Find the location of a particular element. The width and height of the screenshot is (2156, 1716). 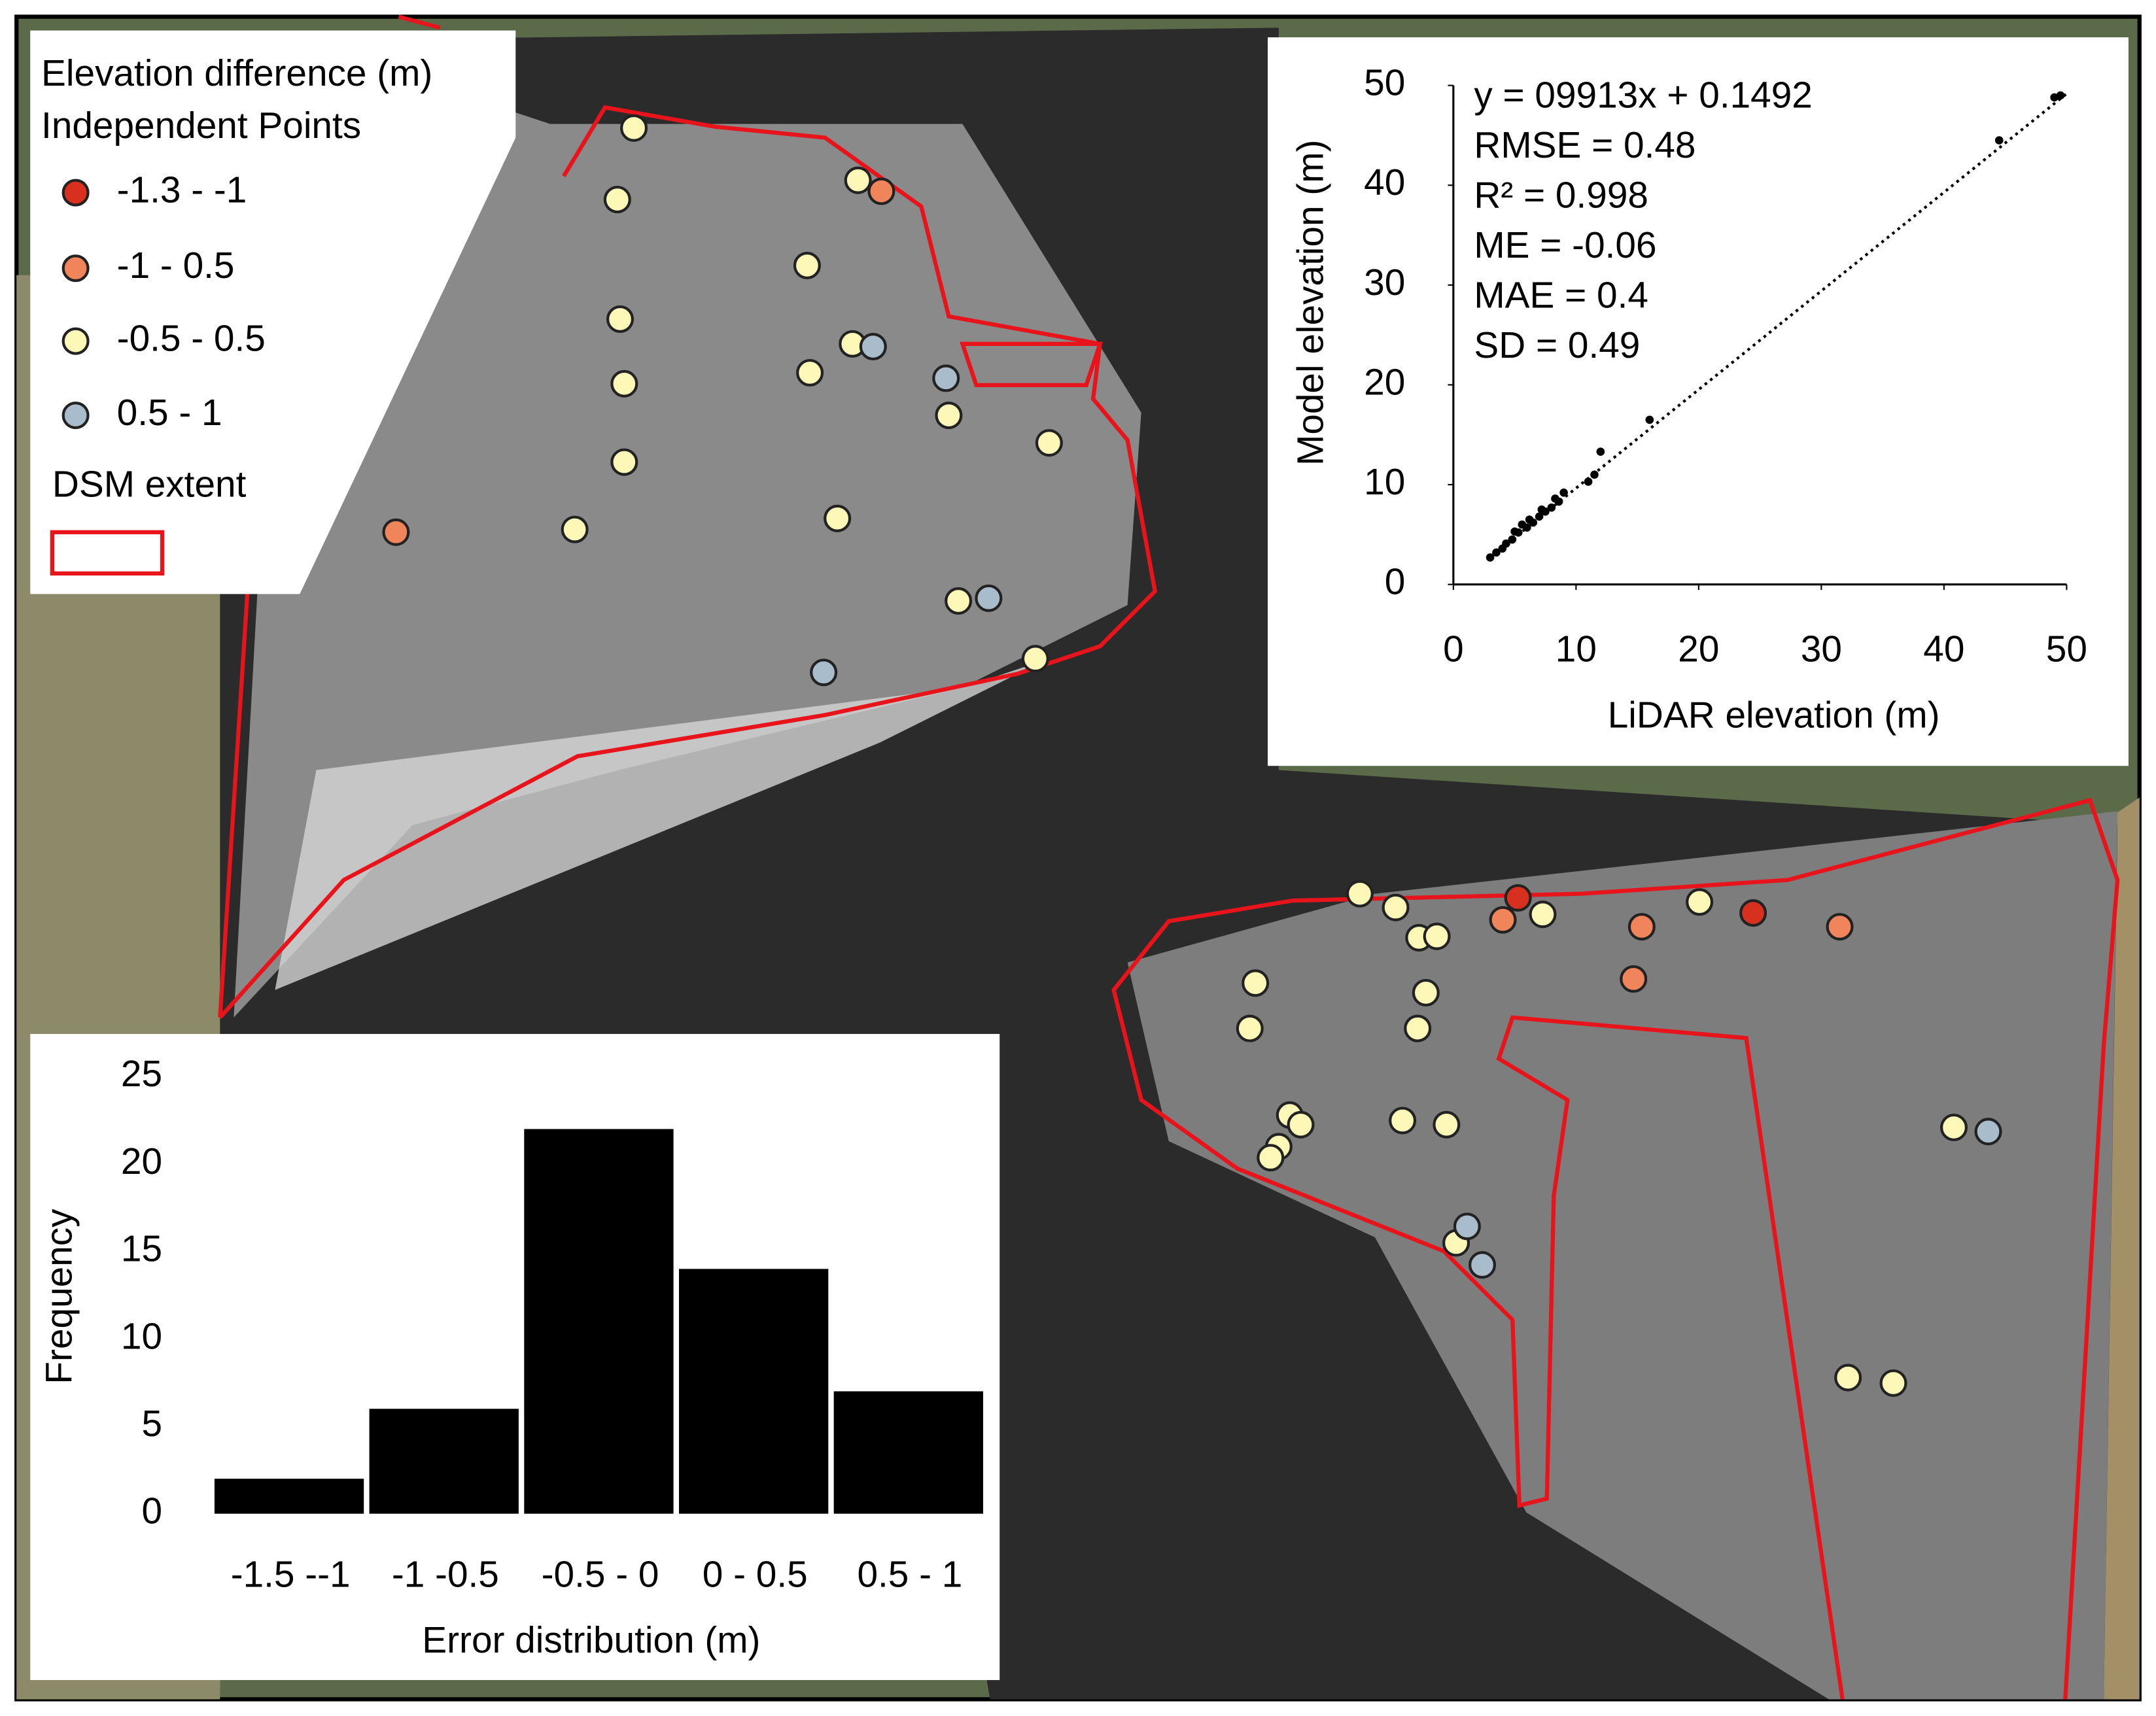

x-axis-title: Error distribution (m) is located at coordinates (591, 1640).